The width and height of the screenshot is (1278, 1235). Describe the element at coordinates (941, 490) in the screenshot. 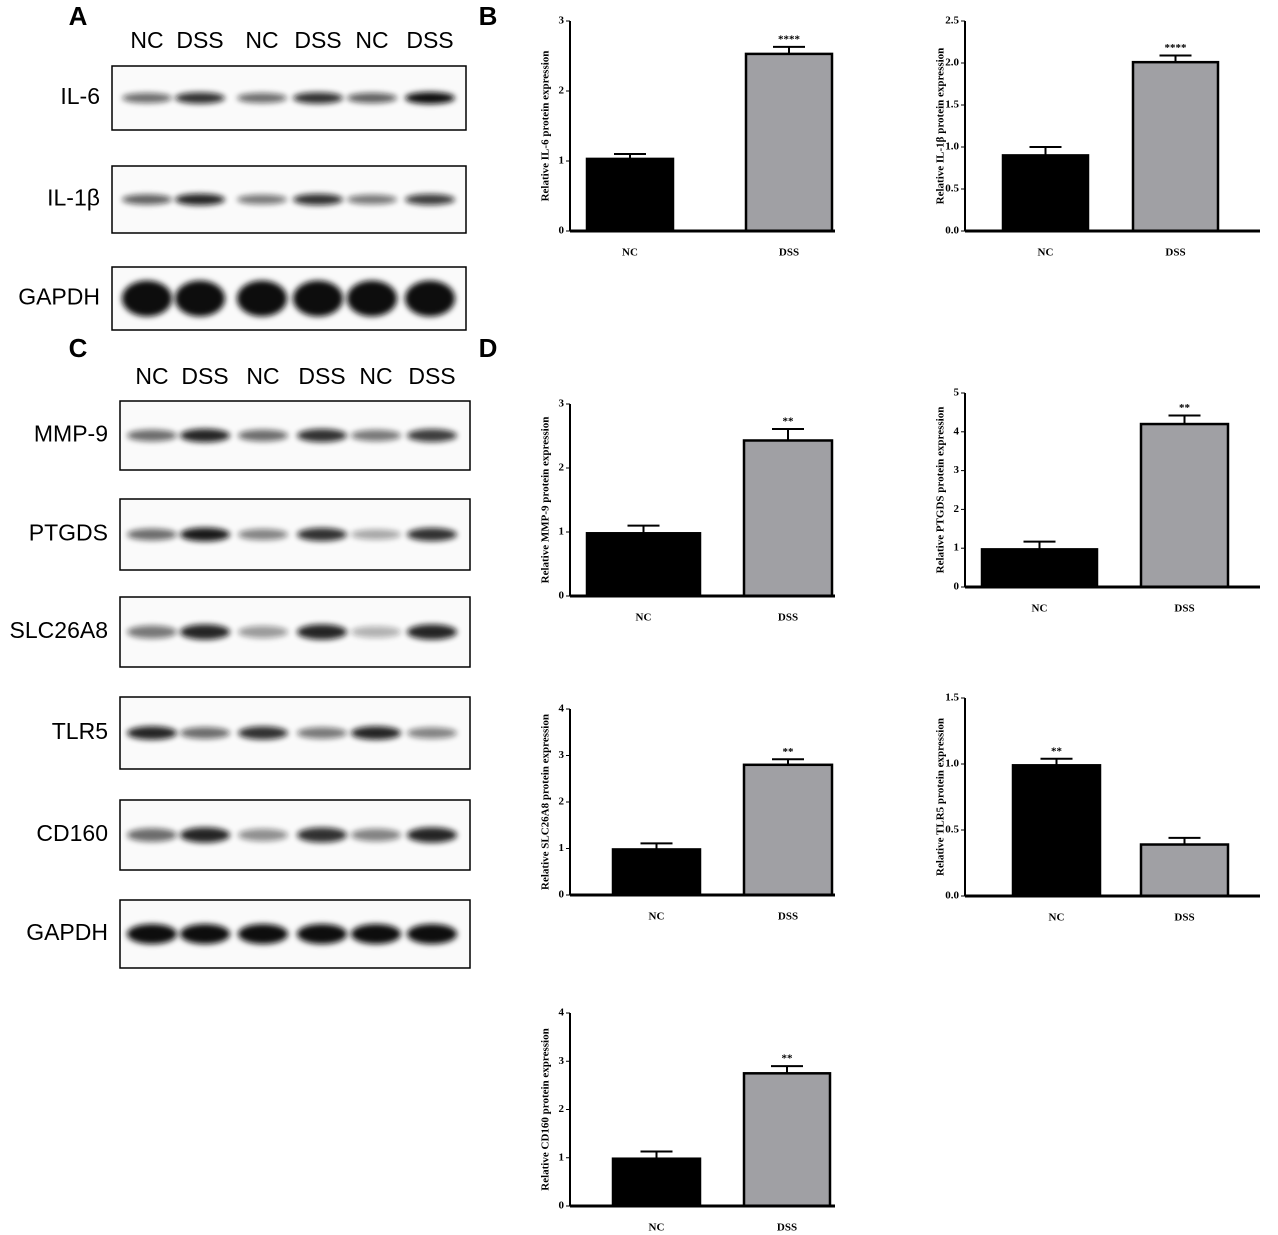

I see `y-axis-label: Relative PTGDS protein expression` at that location.